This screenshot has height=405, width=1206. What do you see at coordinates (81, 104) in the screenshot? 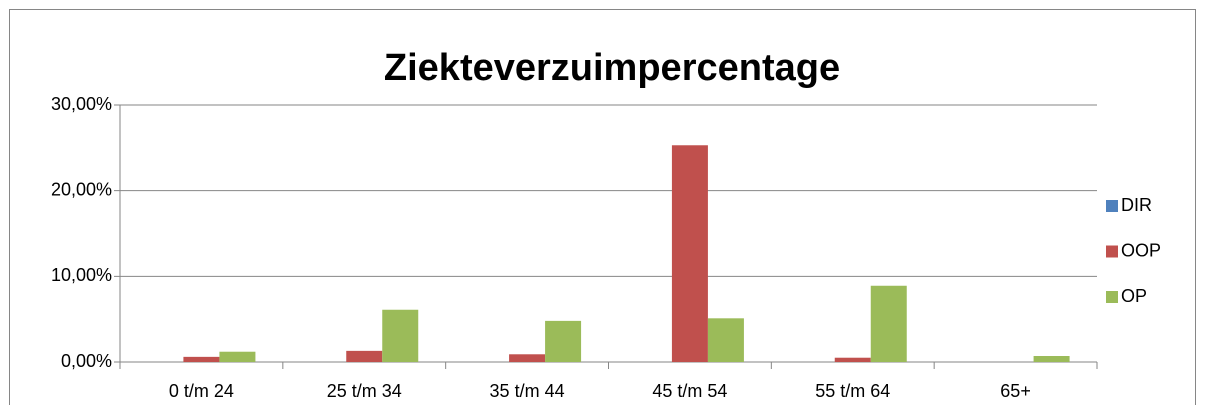
I see `y-tick-label: 30,00%` at bounding box center [81, 104].